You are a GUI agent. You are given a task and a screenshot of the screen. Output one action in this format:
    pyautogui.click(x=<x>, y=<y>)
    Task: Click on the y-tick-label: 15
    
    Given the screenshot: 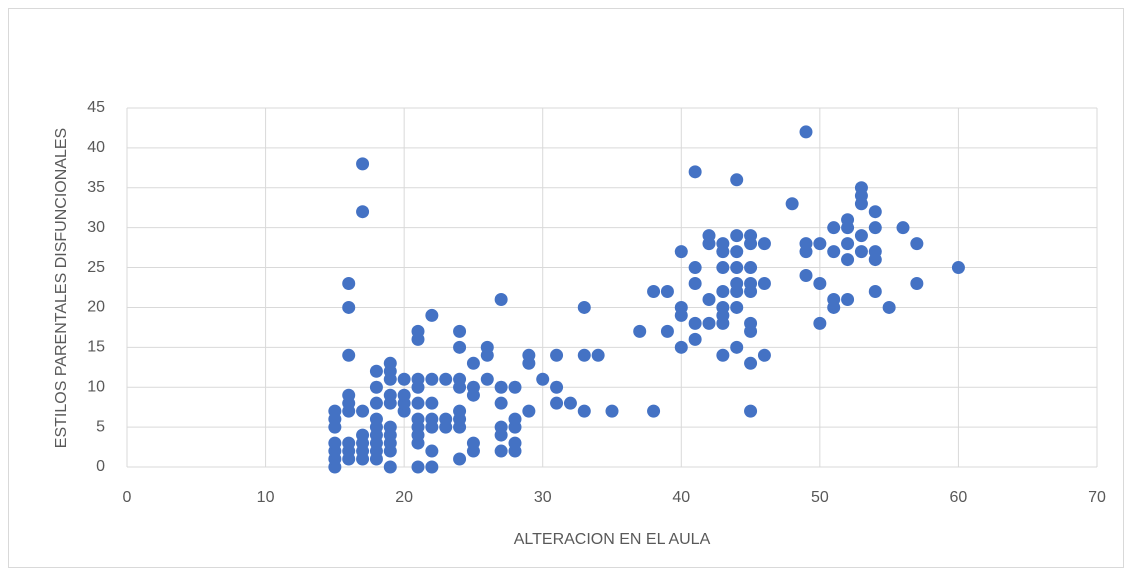 What is the action you would take?
    pyautogui.click(x=96, y=347)
    